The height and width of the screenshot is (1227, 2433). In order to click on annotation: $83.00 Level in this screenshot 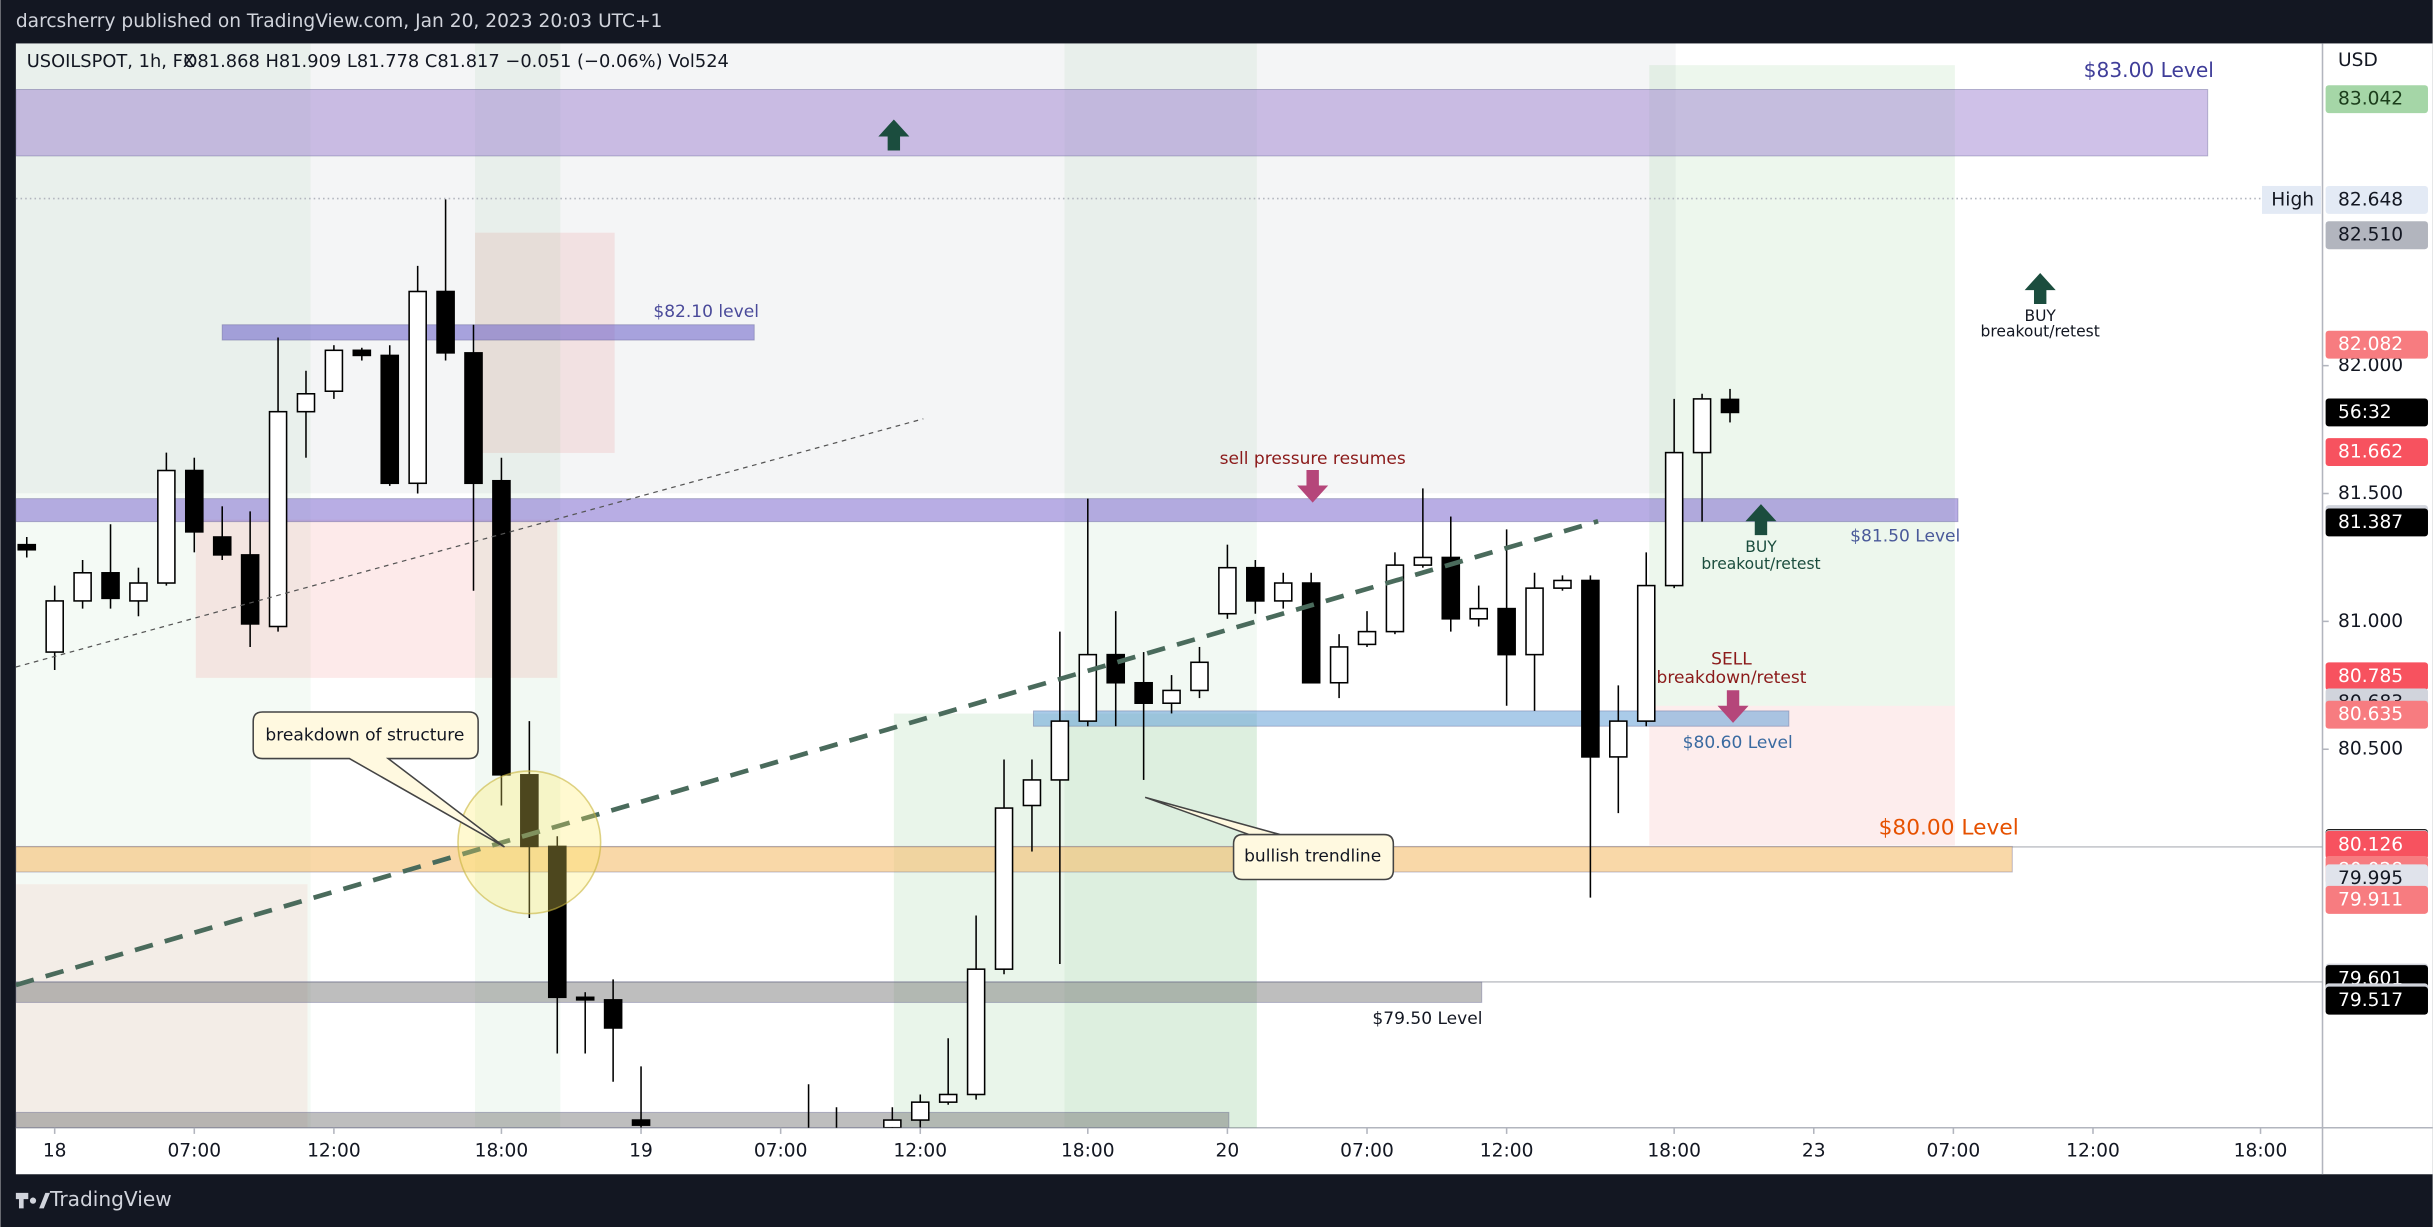, I will do `click(2149, 70)`.